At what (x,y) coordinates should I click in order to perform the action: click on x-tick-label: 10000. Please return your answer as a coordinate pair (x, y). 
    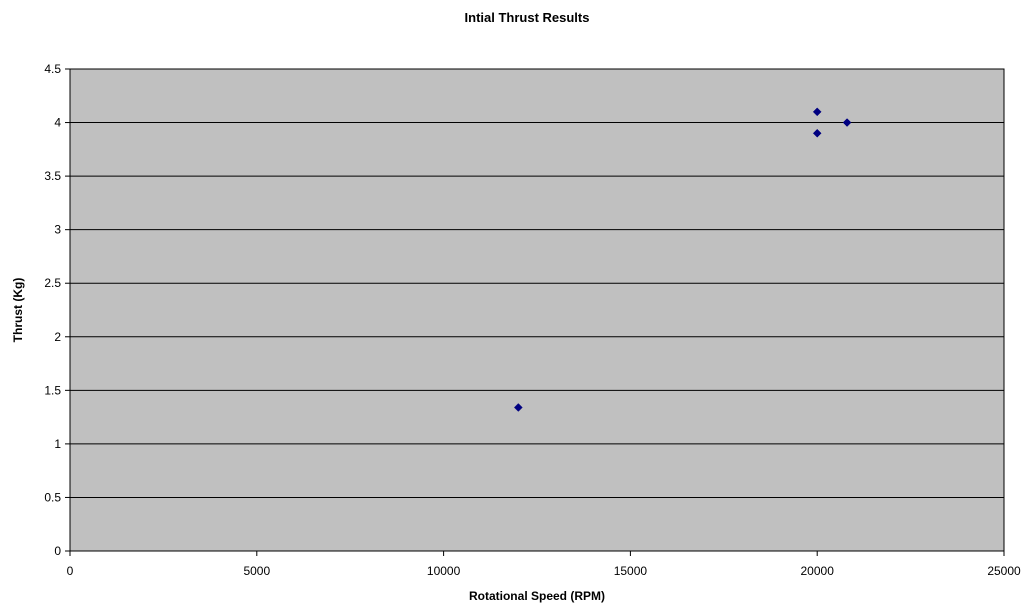
    Looking at the image, I should click on (444, 571).